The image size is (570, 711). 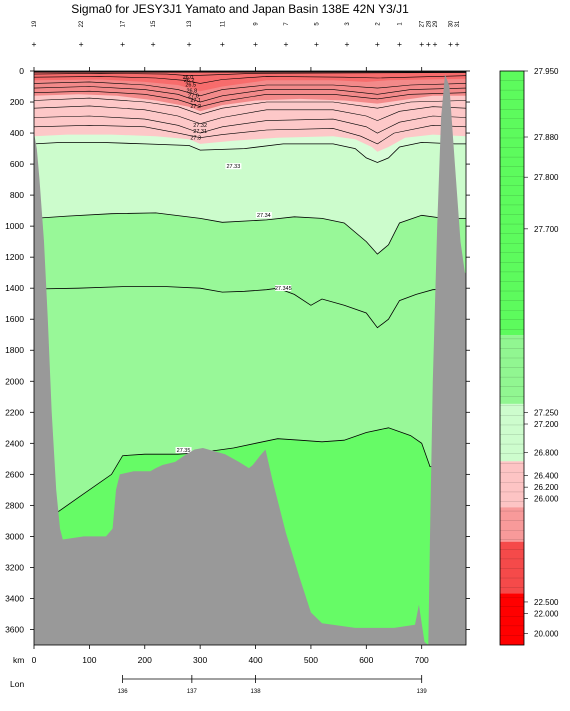 I want to click on y-tick-label-4: 800, so click(x=17, y=195).